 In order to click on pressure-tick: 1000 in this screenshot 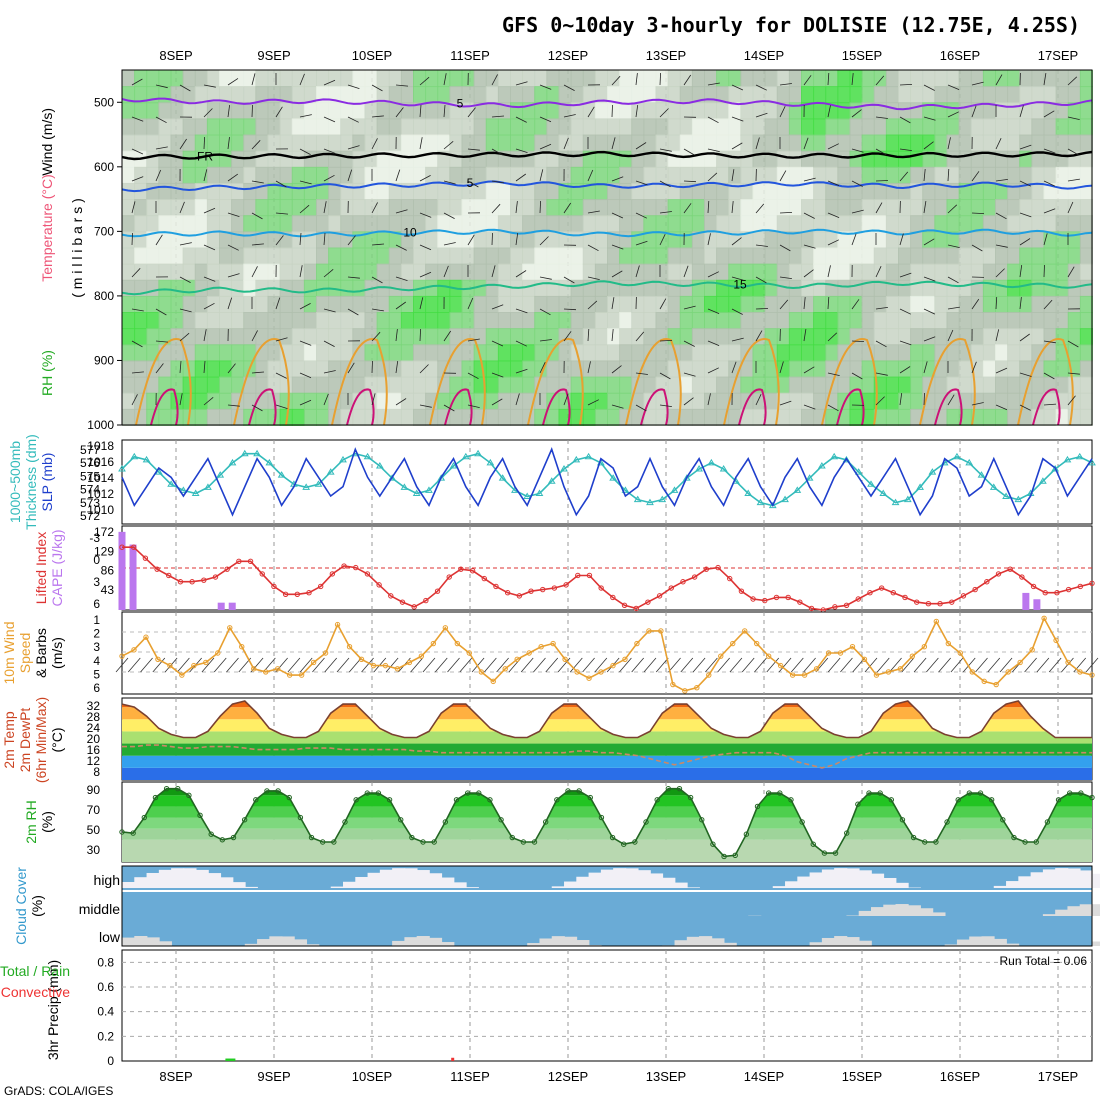, I will do `click(100, 425)`.